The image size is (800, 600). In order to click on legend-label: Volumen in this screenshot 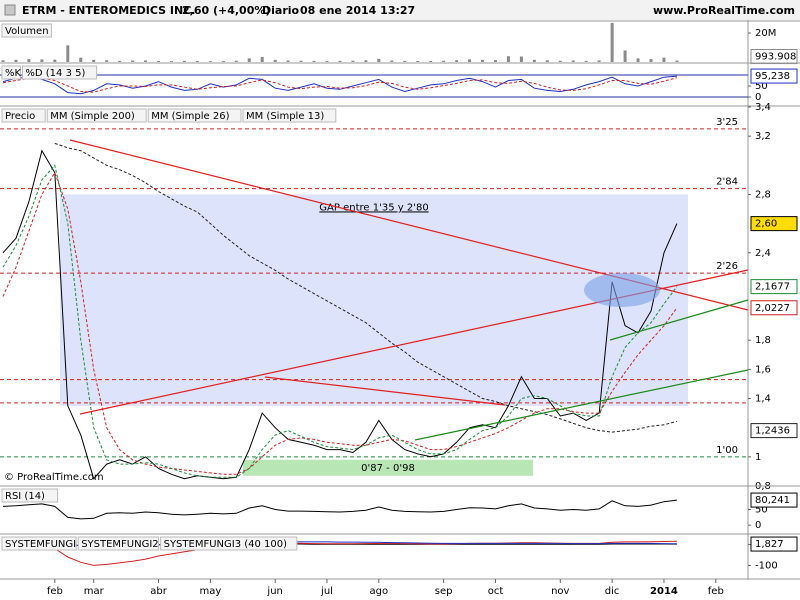, I will do `click(27, 31)`.